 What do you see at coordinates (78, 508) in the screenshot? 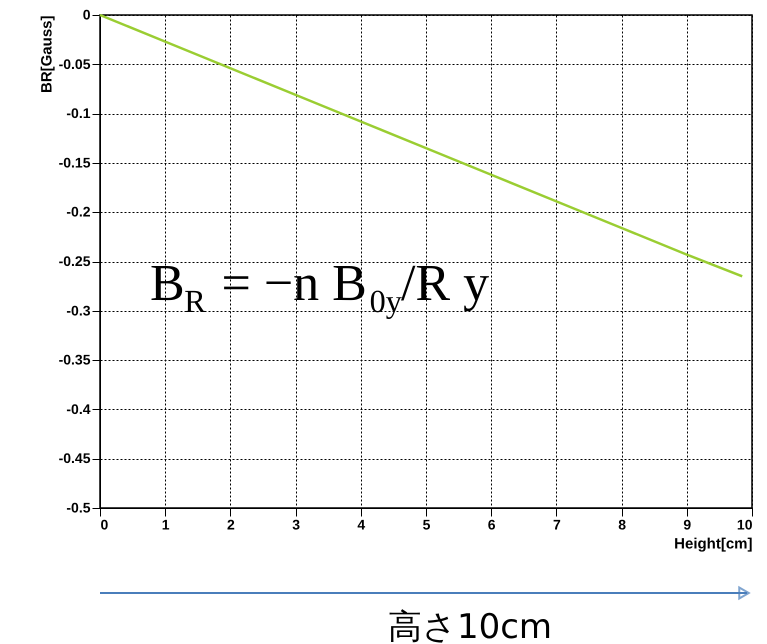
I see `y-tick-label: -0.5` at bounding box center [78, 508].